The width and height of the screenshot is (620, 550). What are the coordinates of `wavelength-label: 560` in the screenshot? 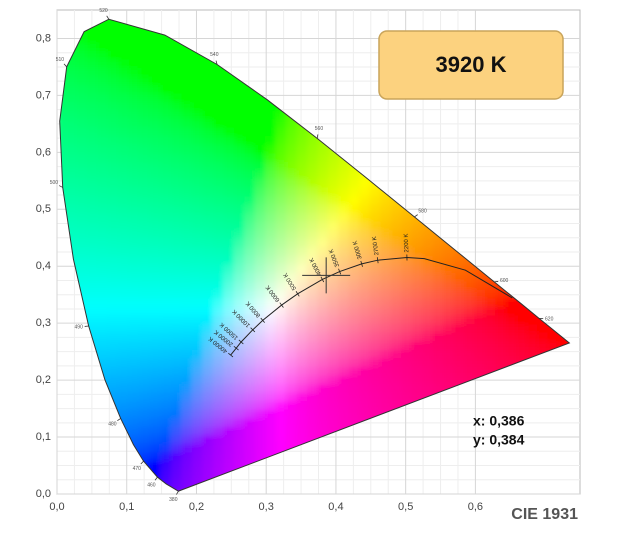 It's located at (319, 129).